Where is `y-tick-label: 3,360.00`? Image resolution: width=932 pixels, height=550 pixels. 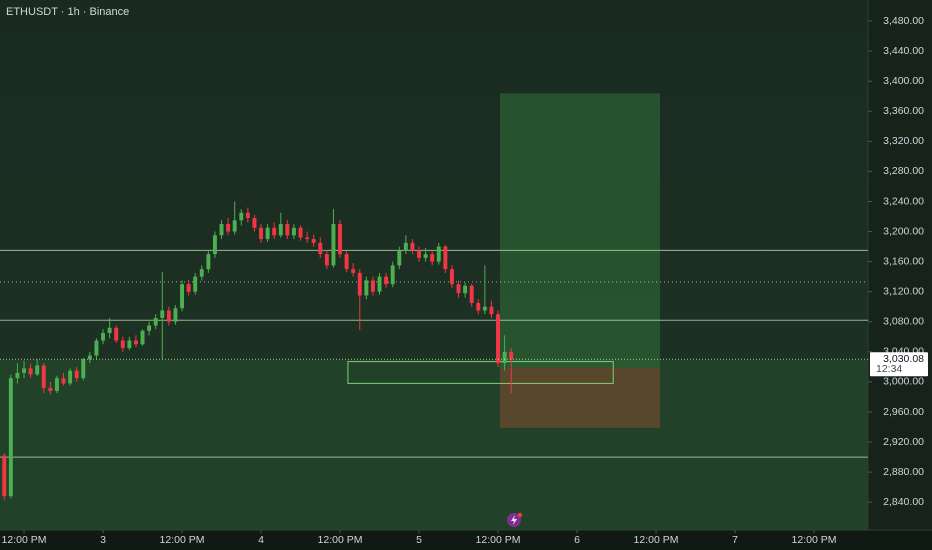
y-tick-label: 3,360.00 is located at coordinates (903, 111).